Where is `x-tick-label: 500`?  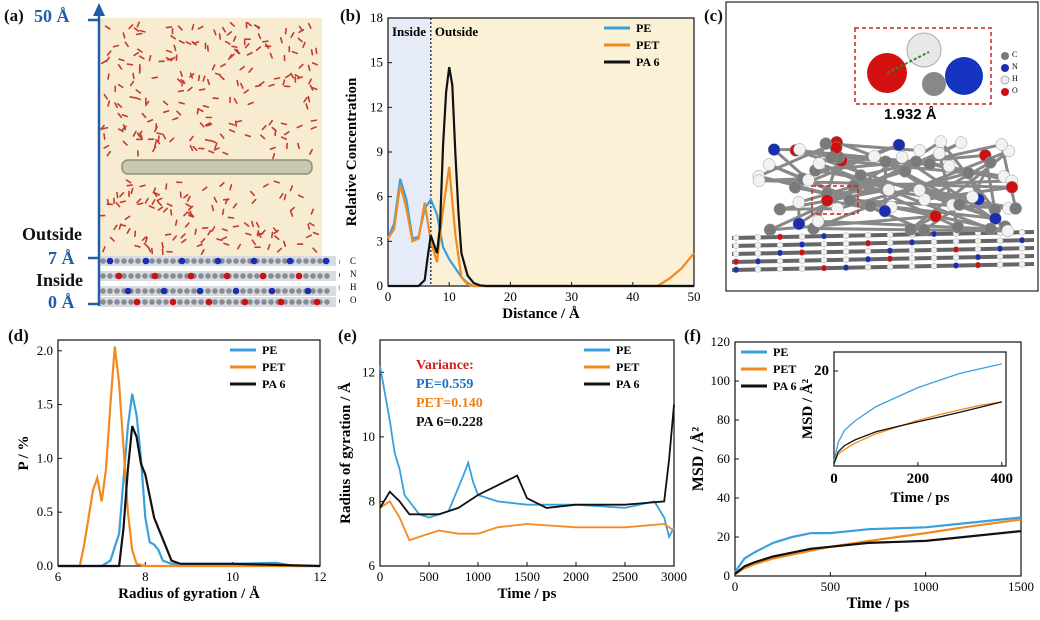
x-tick-label: 500 is located at coordinates (429, 576).